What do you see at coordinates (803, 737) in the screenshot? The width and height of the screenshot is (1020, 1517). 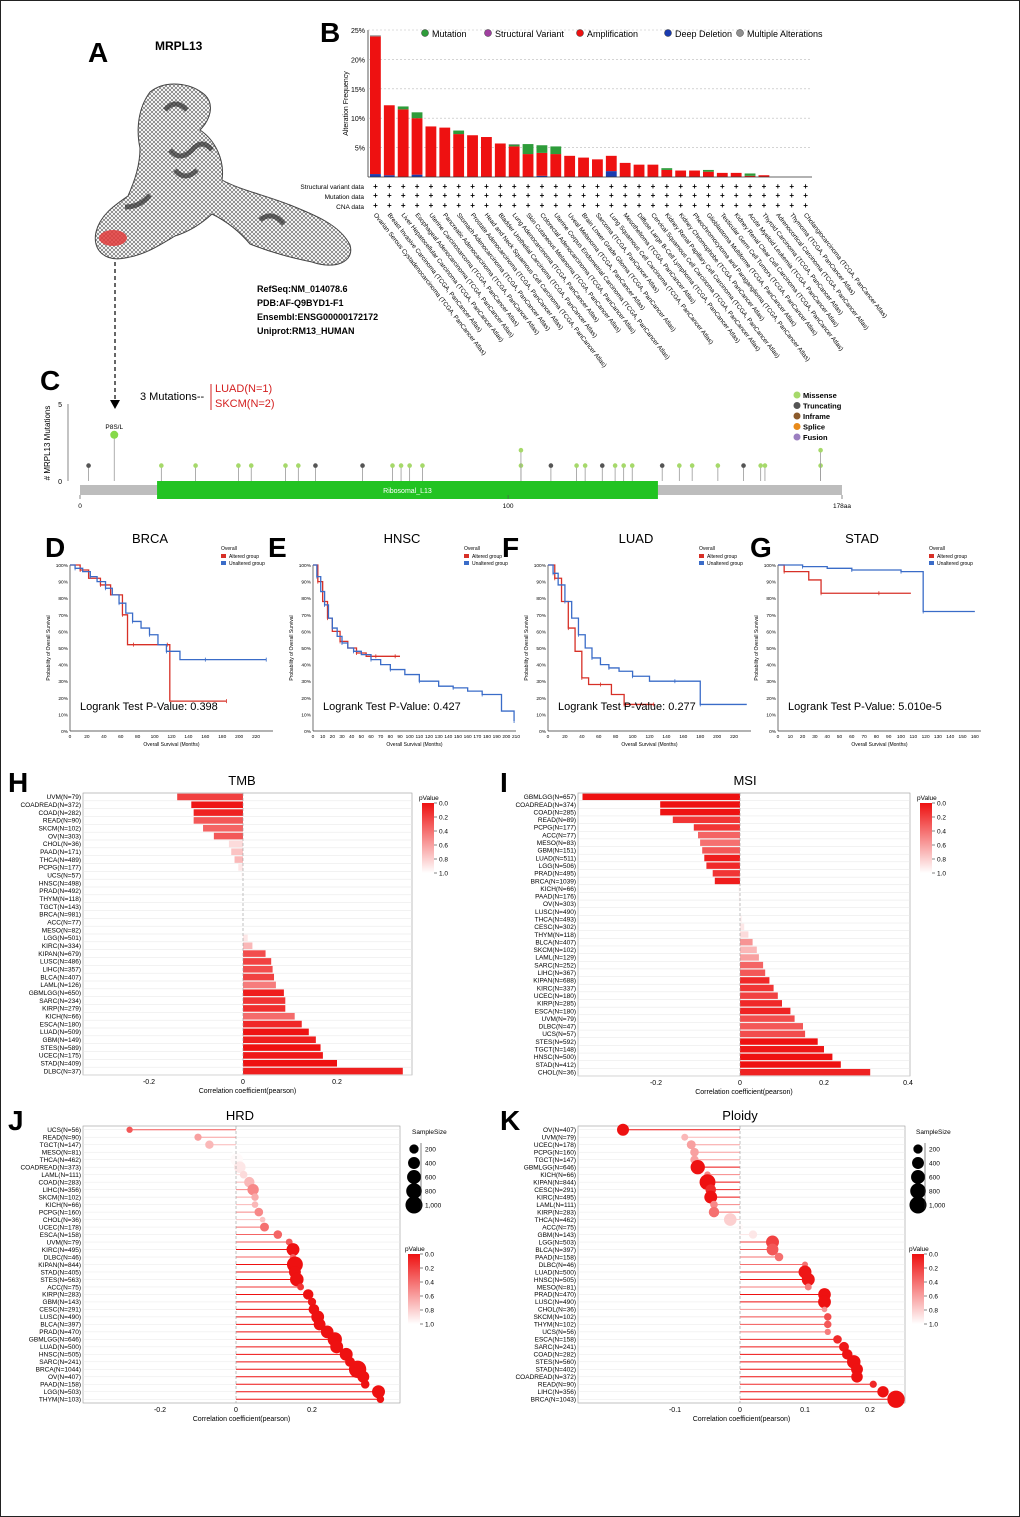 I see `x-tick-label: 20` at bounding box center [803, 737].